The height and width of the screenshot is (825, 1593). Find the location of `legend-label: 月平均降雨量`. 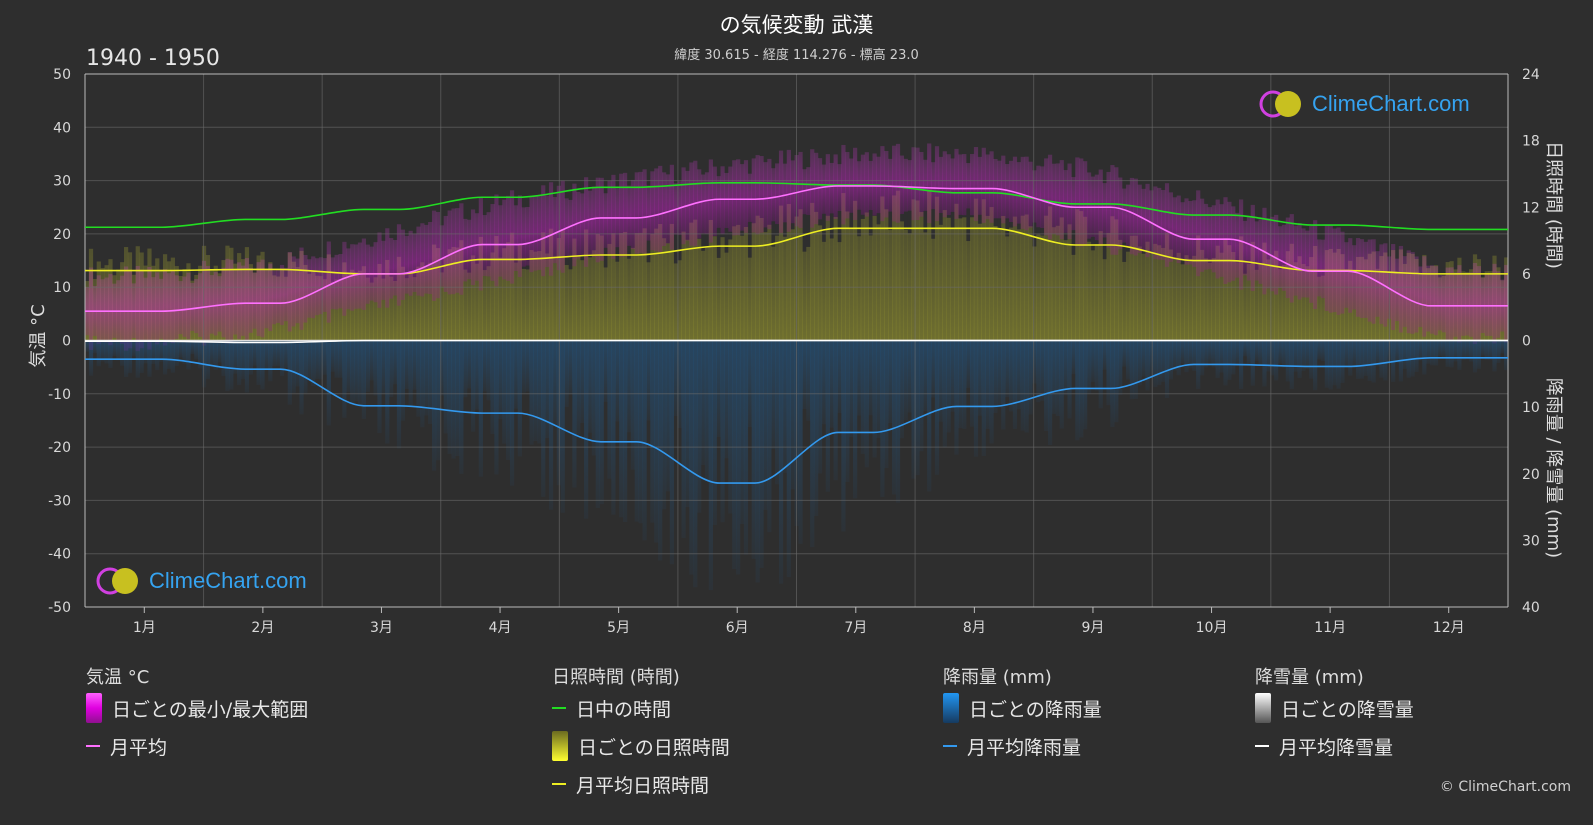

legend-label: 月平均降雨量 is located at coordinates (1024, 747).